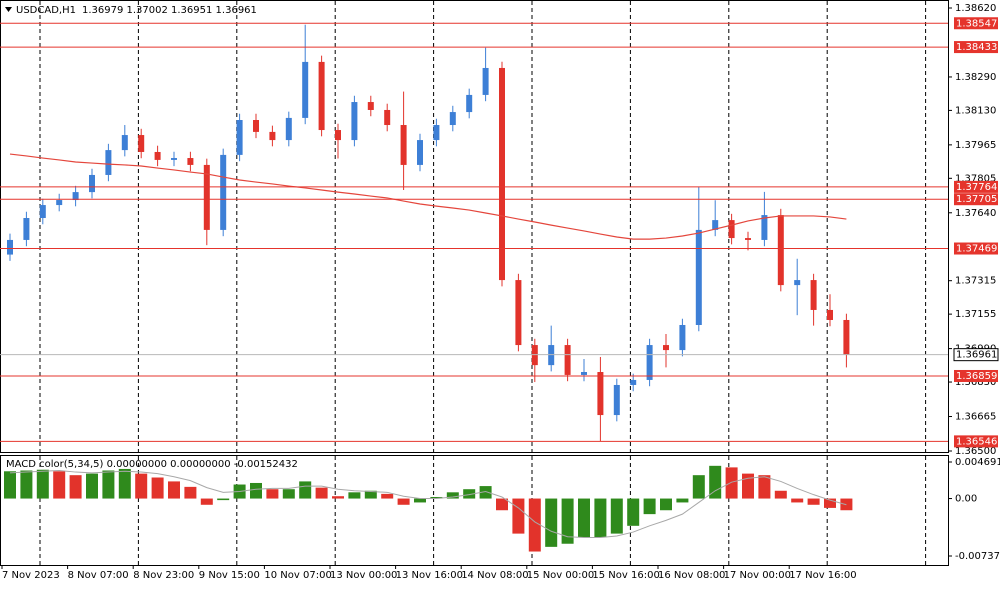 Image resolution: width=1000 pixels, height=590 pixels. I want to click on y-tick-label: 0.00, so click(966, 499).